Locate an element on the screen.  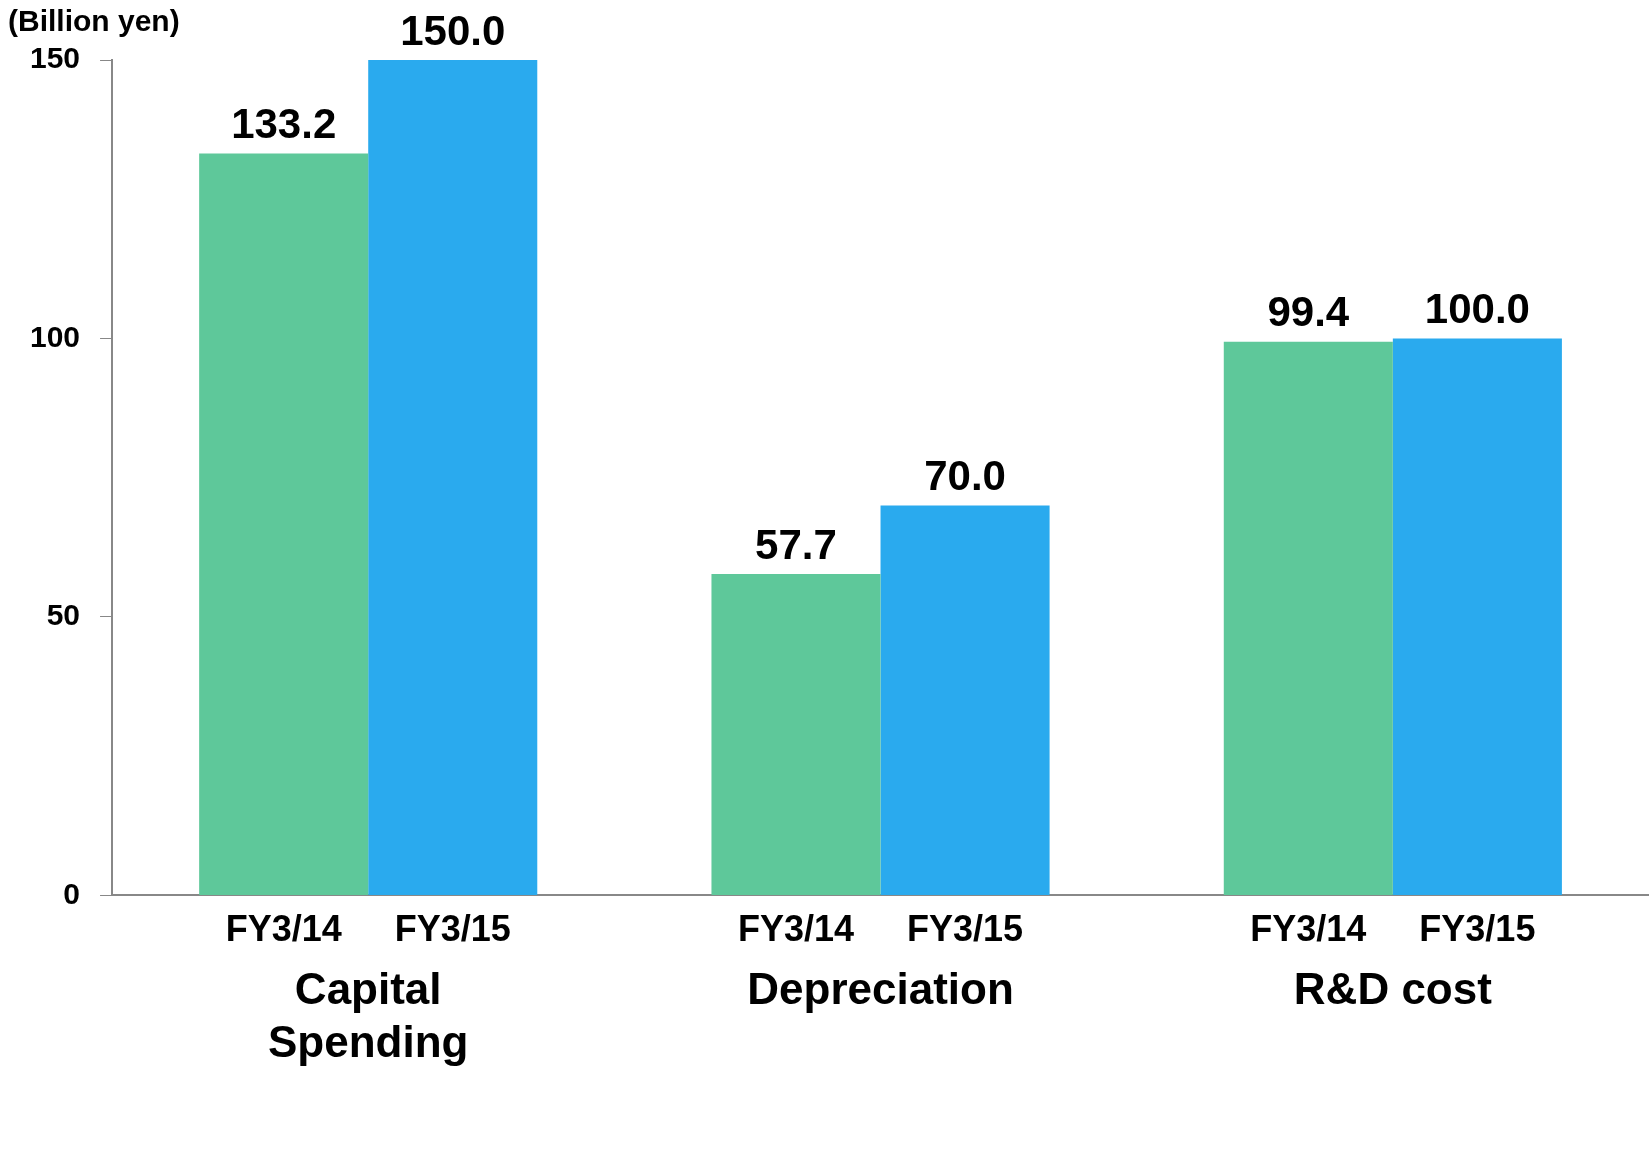
y-axis-title: (Billion yen) is located at coordinates (94, 21).